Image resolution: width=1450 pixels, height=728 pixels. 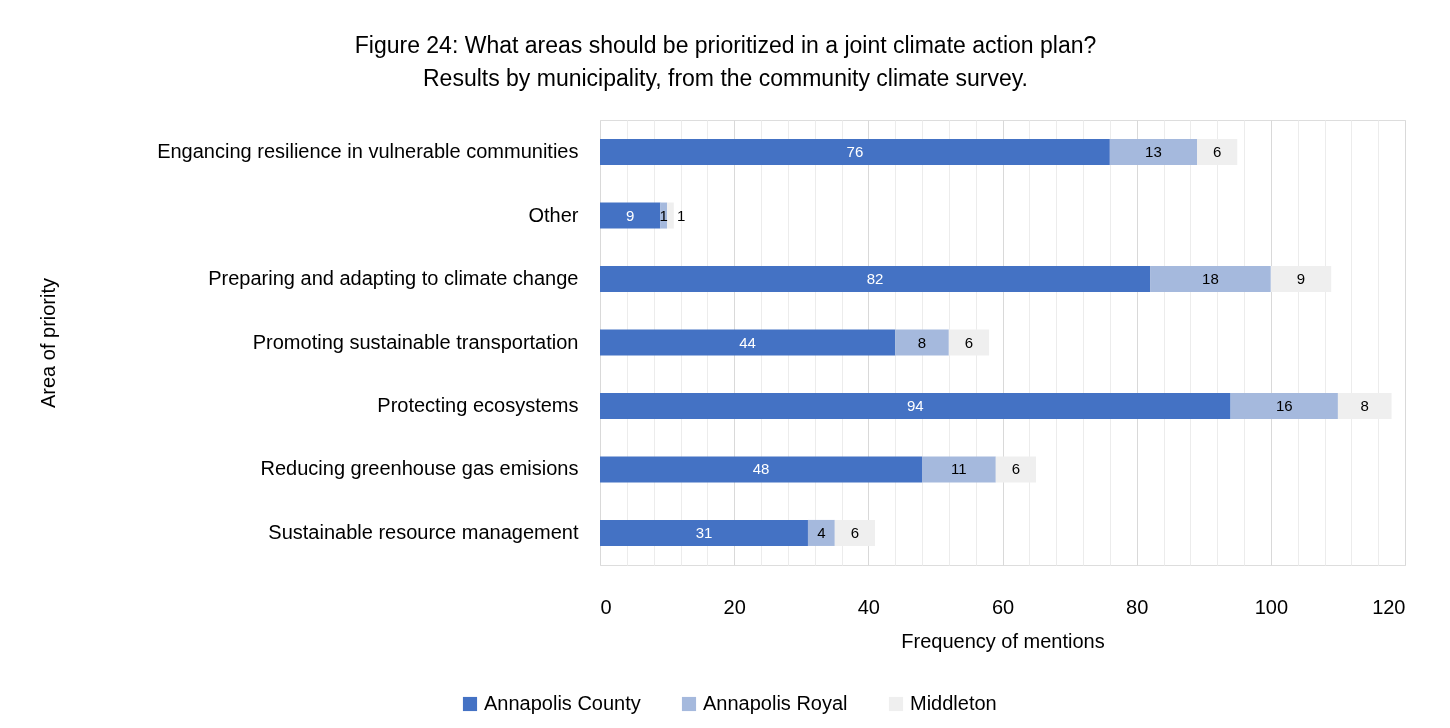 What do you see at coordinates (747, 342) in the screenshot?
I see `data-label: 44` at bounding box center [747, 342].